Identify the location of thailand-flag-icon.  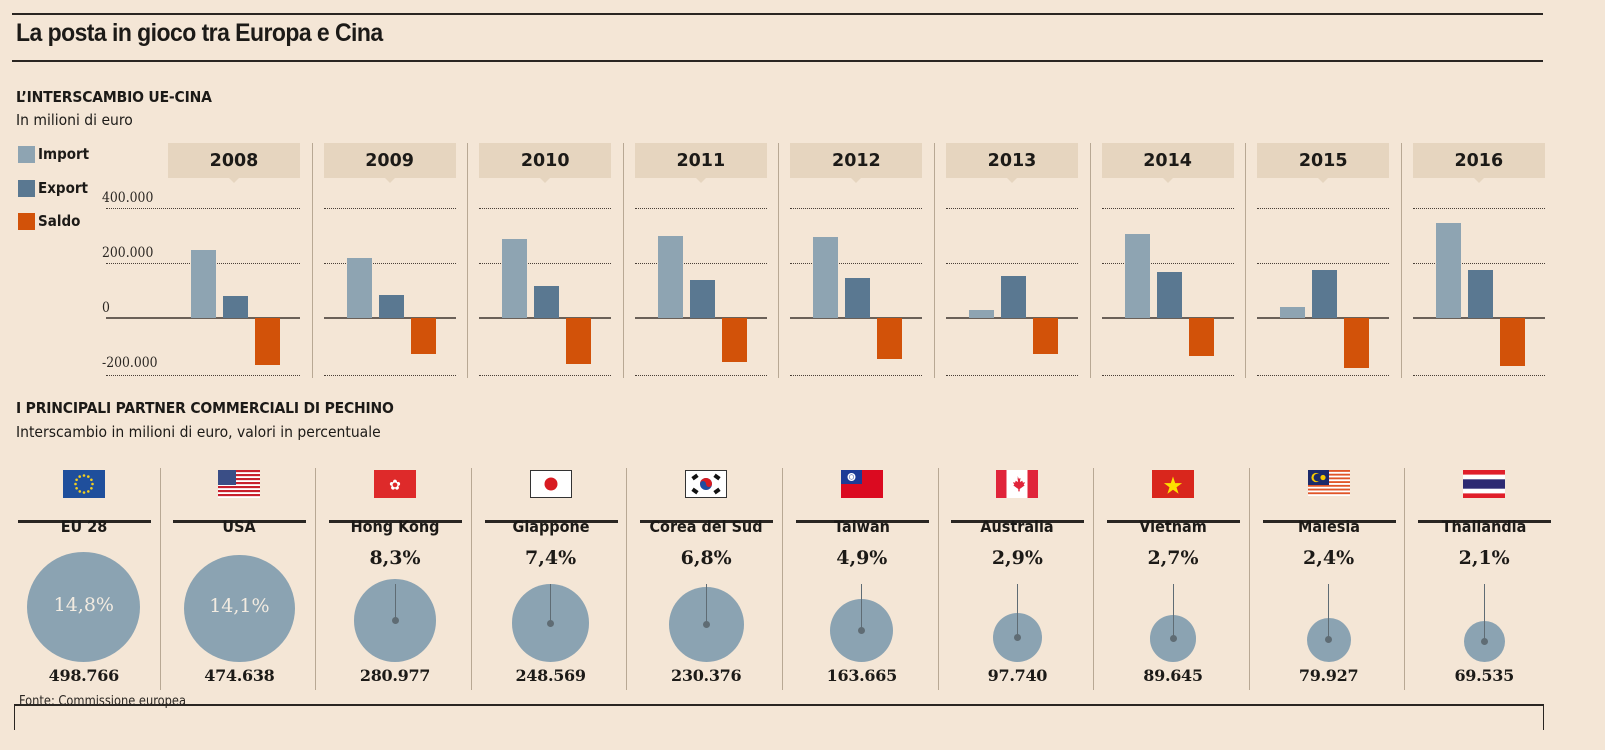
(1484, 484).